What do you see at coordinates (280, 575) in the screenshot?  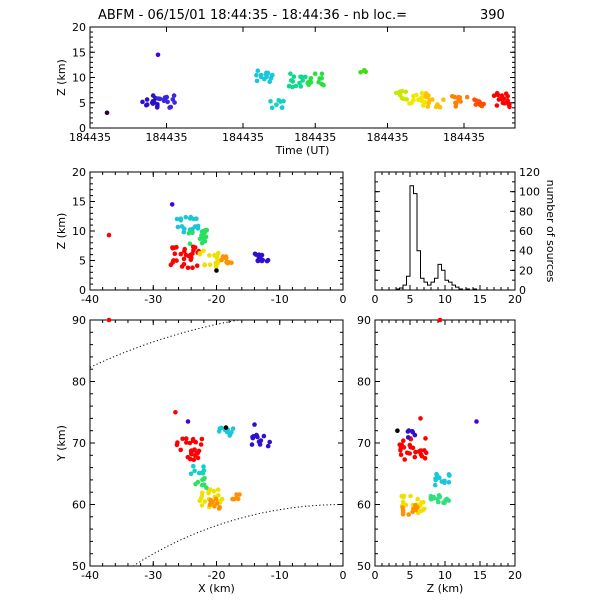 I see `x-tick-label: -10` at bounding box center [280, 575].